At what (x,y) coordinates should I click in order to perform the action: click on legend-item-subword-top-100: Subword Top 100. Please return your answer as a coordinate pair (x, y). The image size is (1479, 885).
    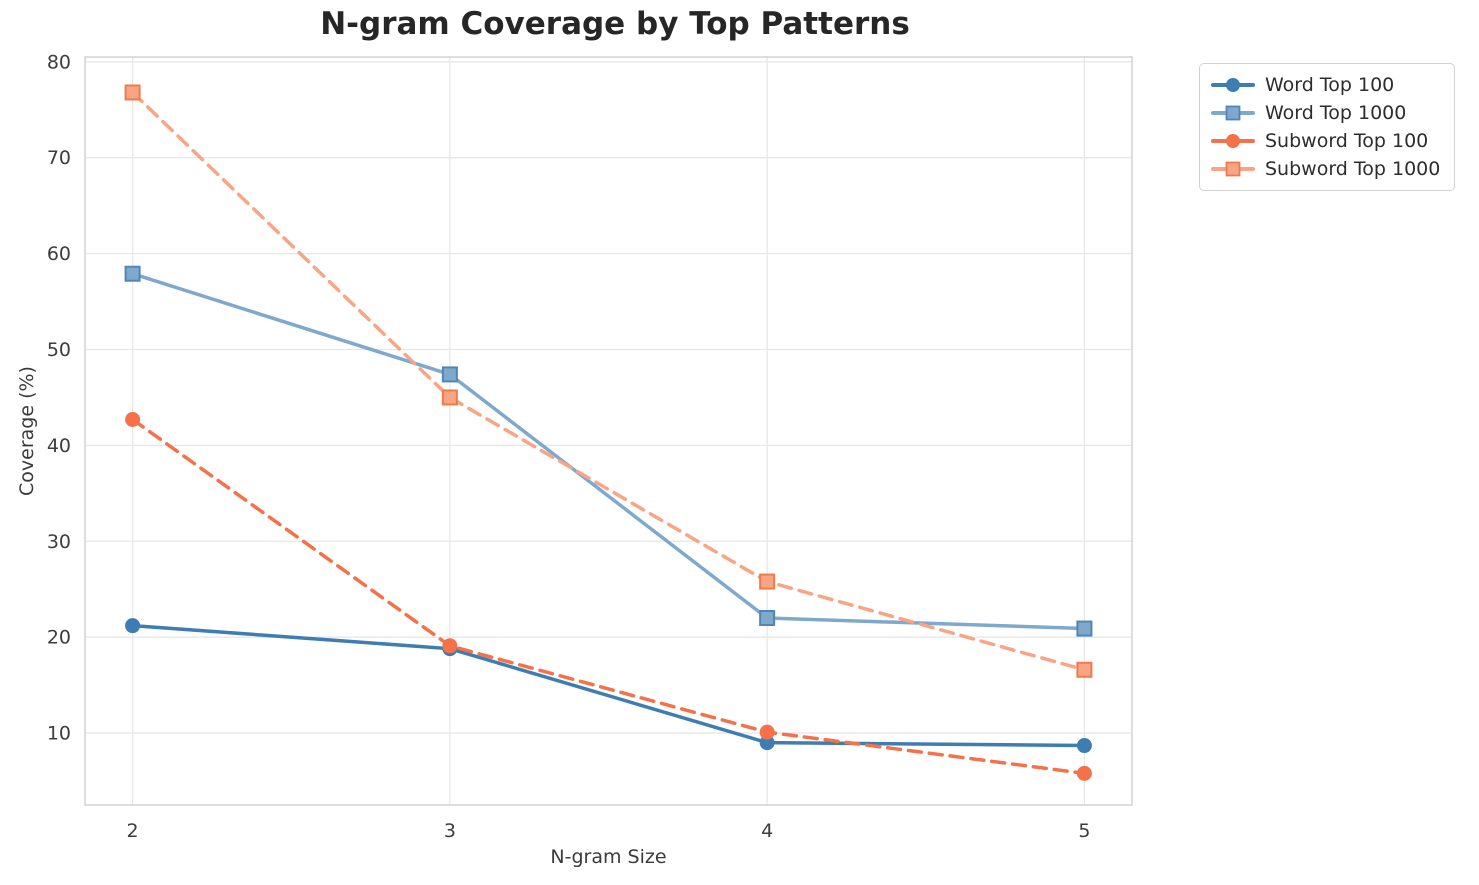
    Looking at the image, I should click on (1325, 141).